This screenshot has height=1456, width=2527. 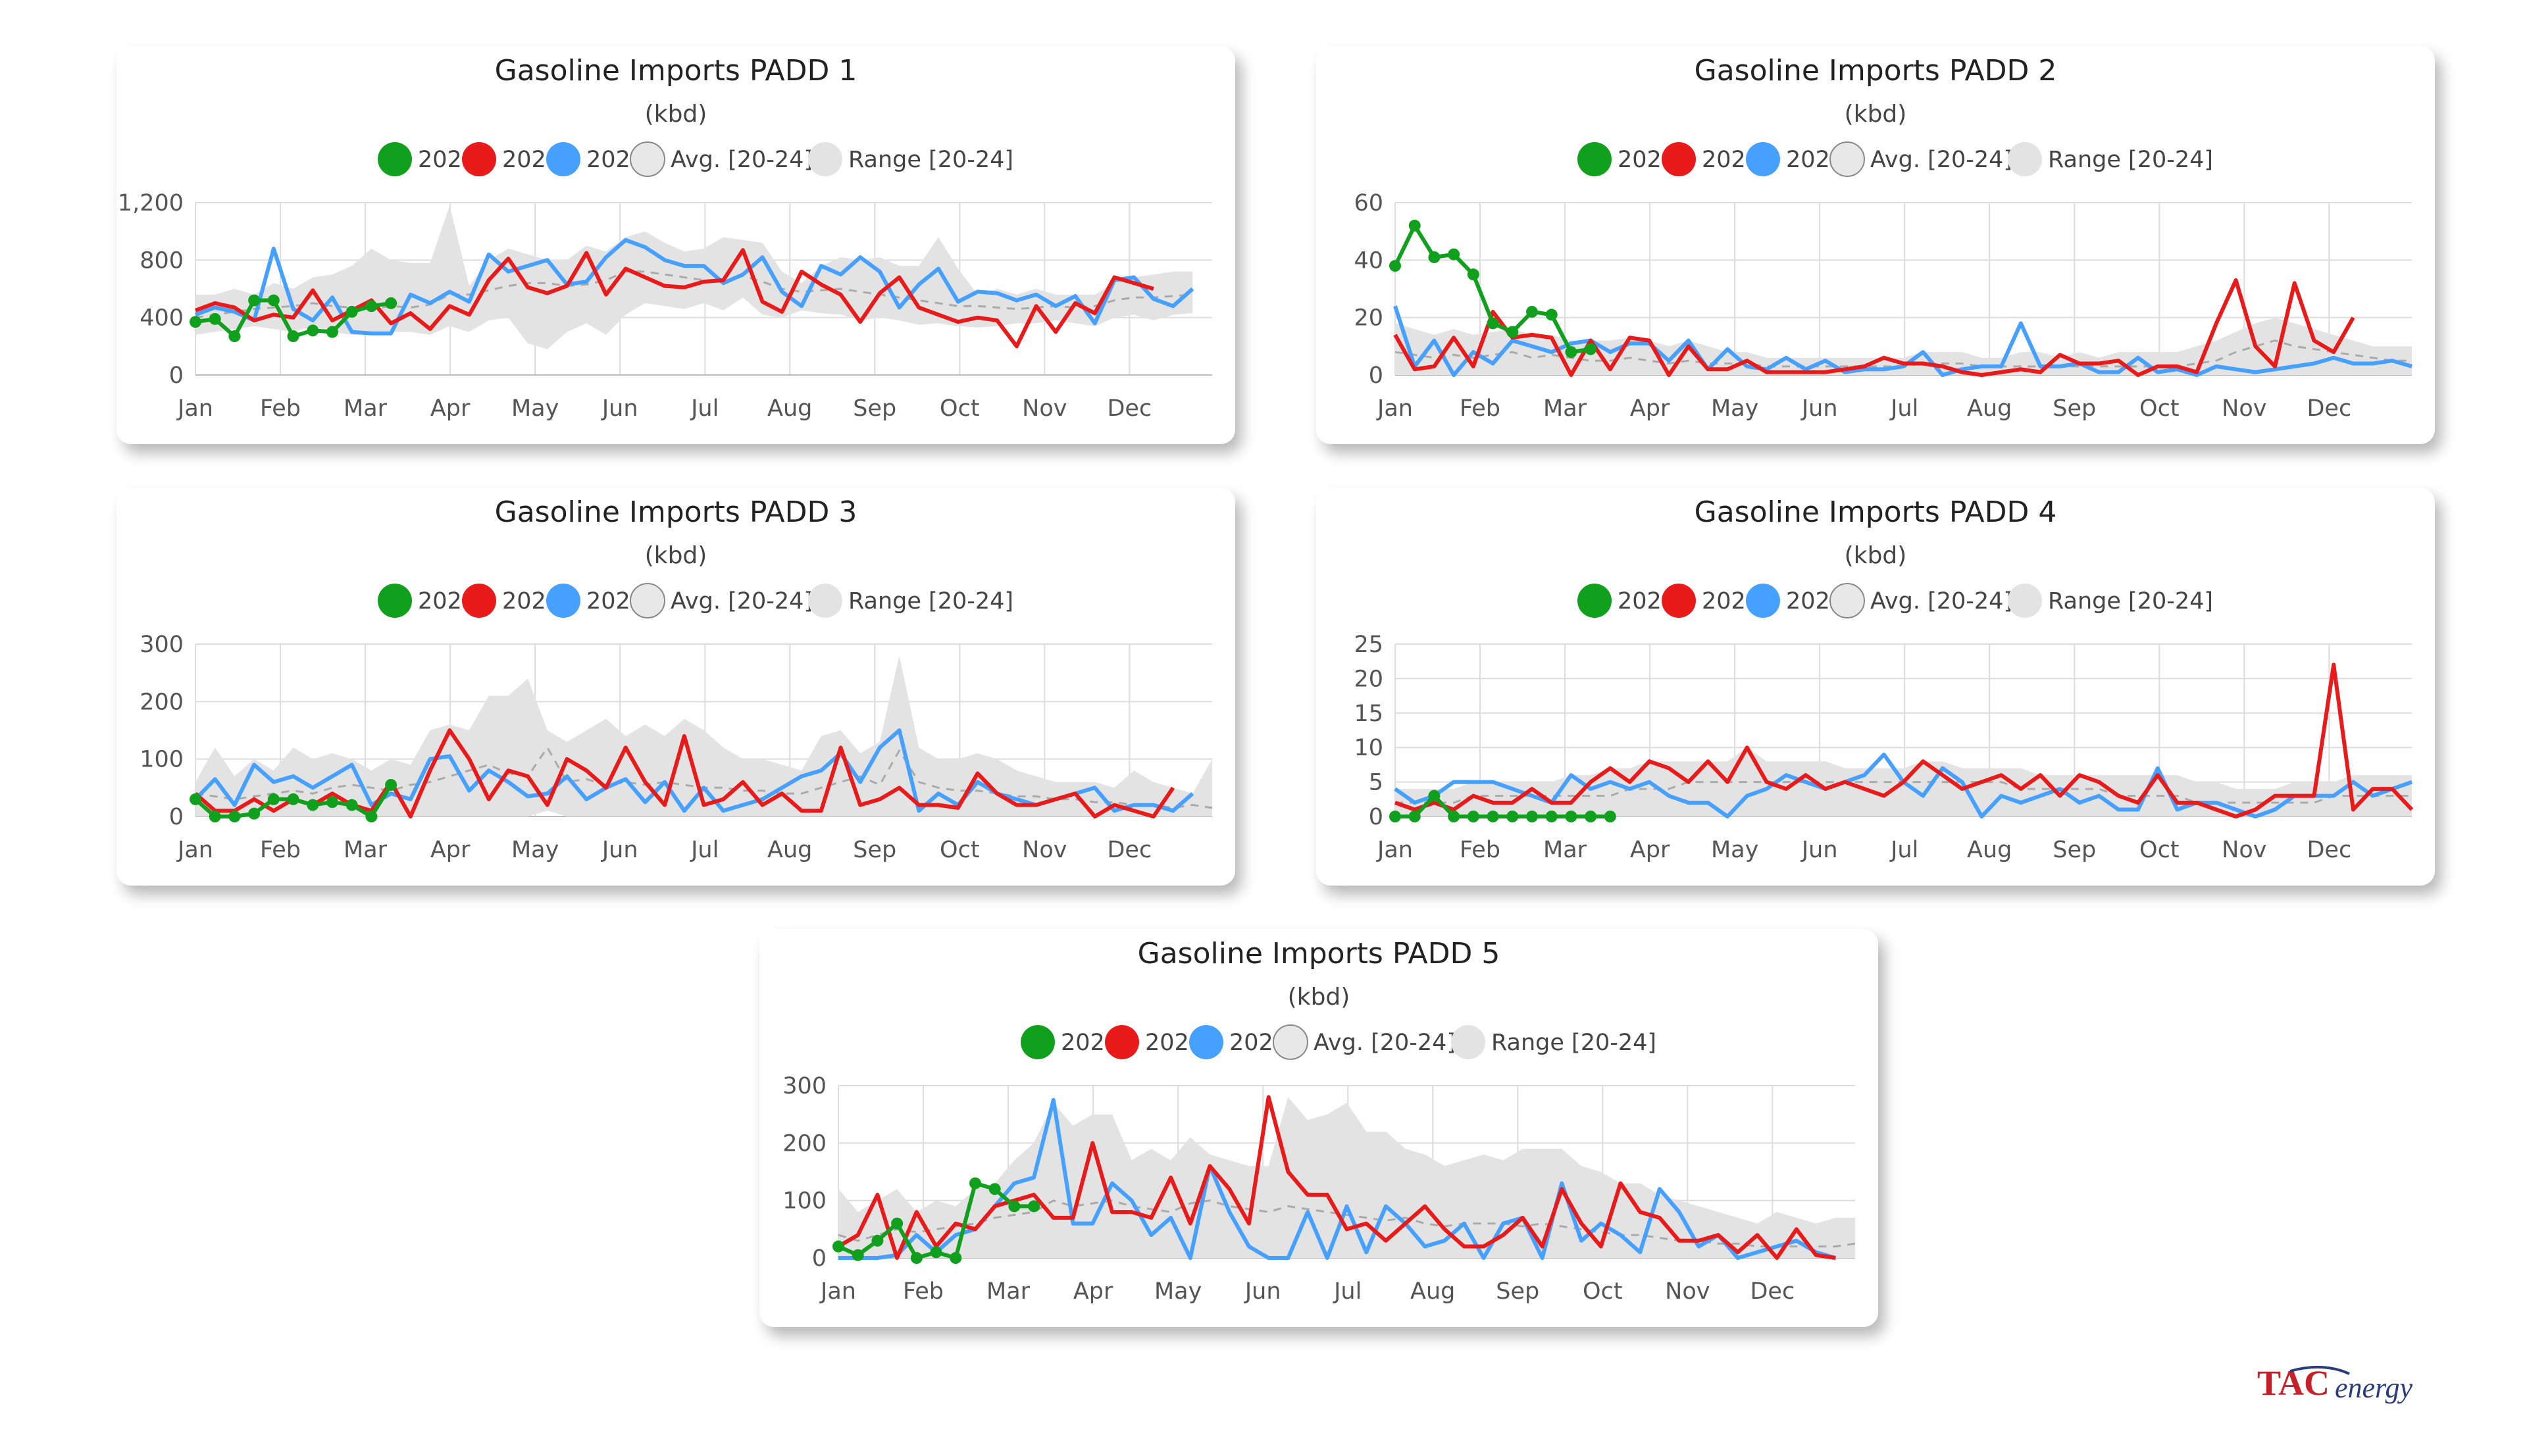 I want to click on y-tick-label: 300, so click(x=162, y=645).